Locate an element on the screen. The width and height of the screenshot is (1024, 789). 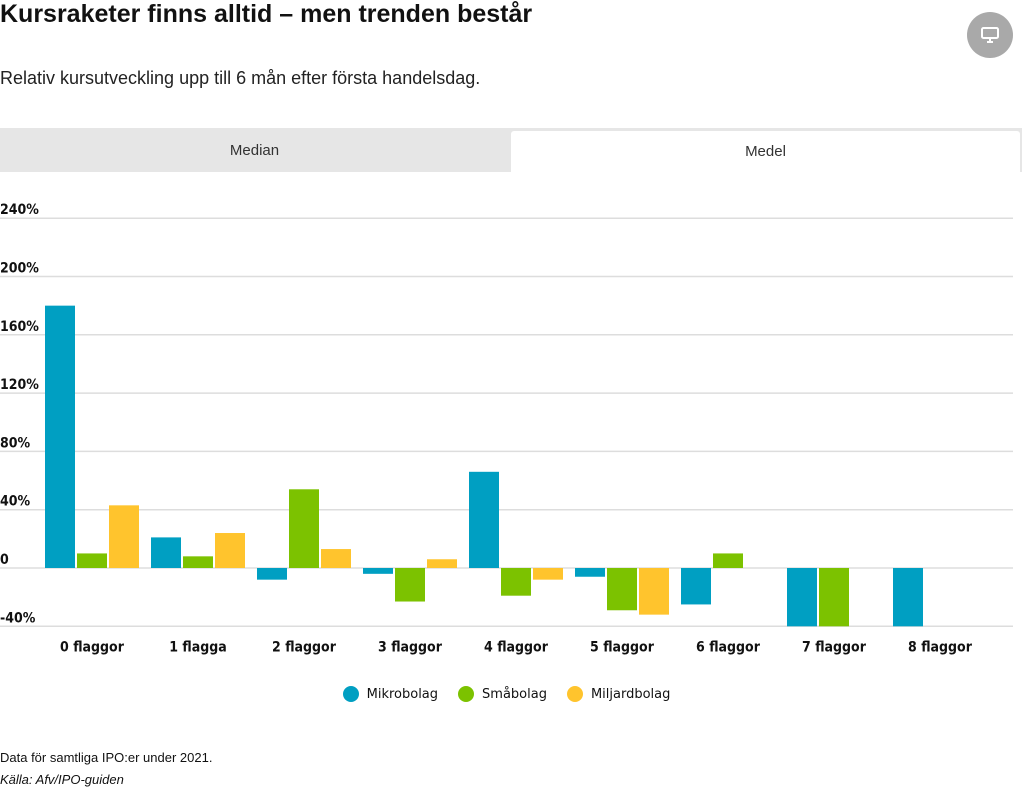
legend: Mikrobolag Småbolag Miljardbolag is located at coordinates (506, 694).